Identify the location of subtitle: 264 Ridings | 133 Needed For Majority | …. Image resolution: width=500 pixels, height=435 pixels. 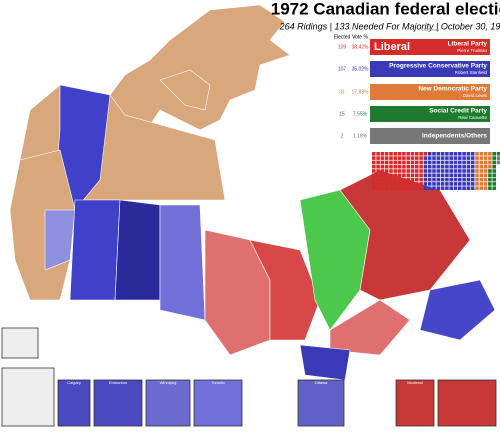
(389, 26).